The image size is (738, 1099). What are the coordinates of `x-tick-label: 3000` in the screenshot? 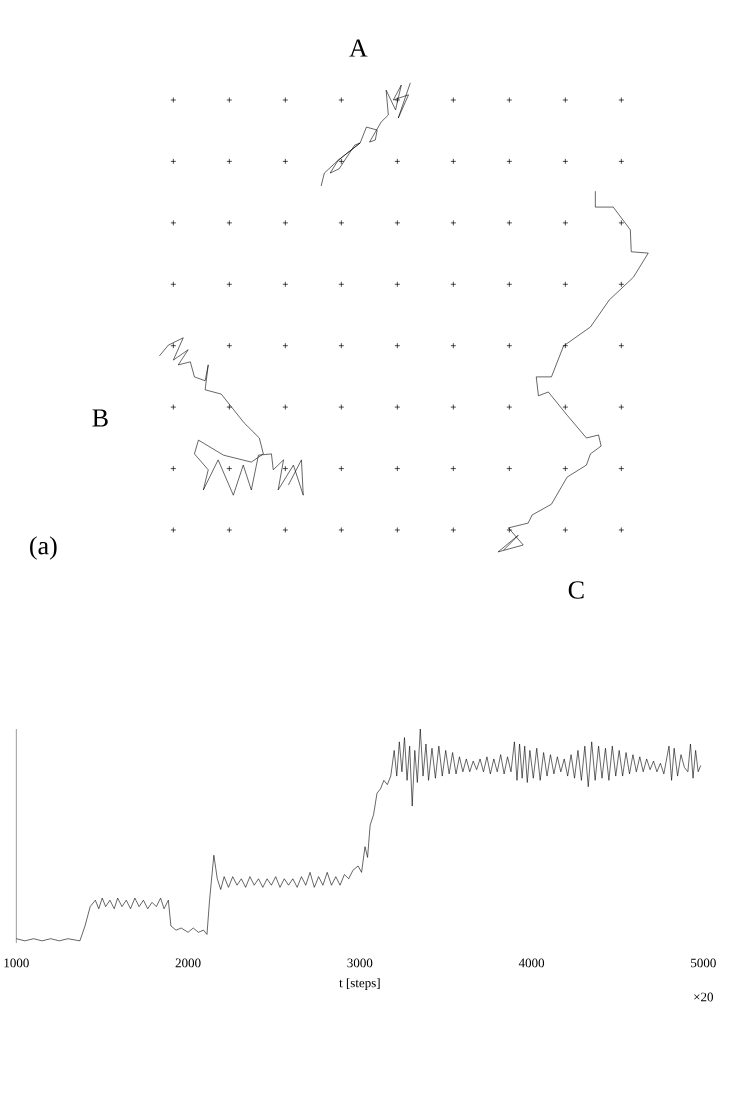 It's located at (360, 963).